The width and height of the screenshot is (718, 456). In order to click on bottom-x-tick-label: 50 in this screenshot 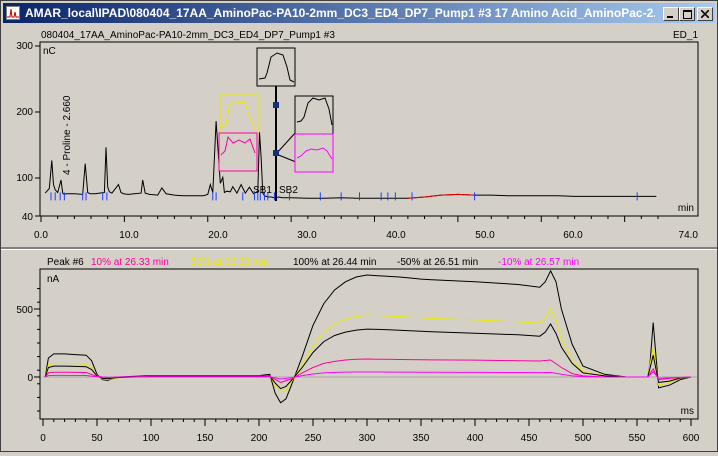, I will do `click(97, 438)`.